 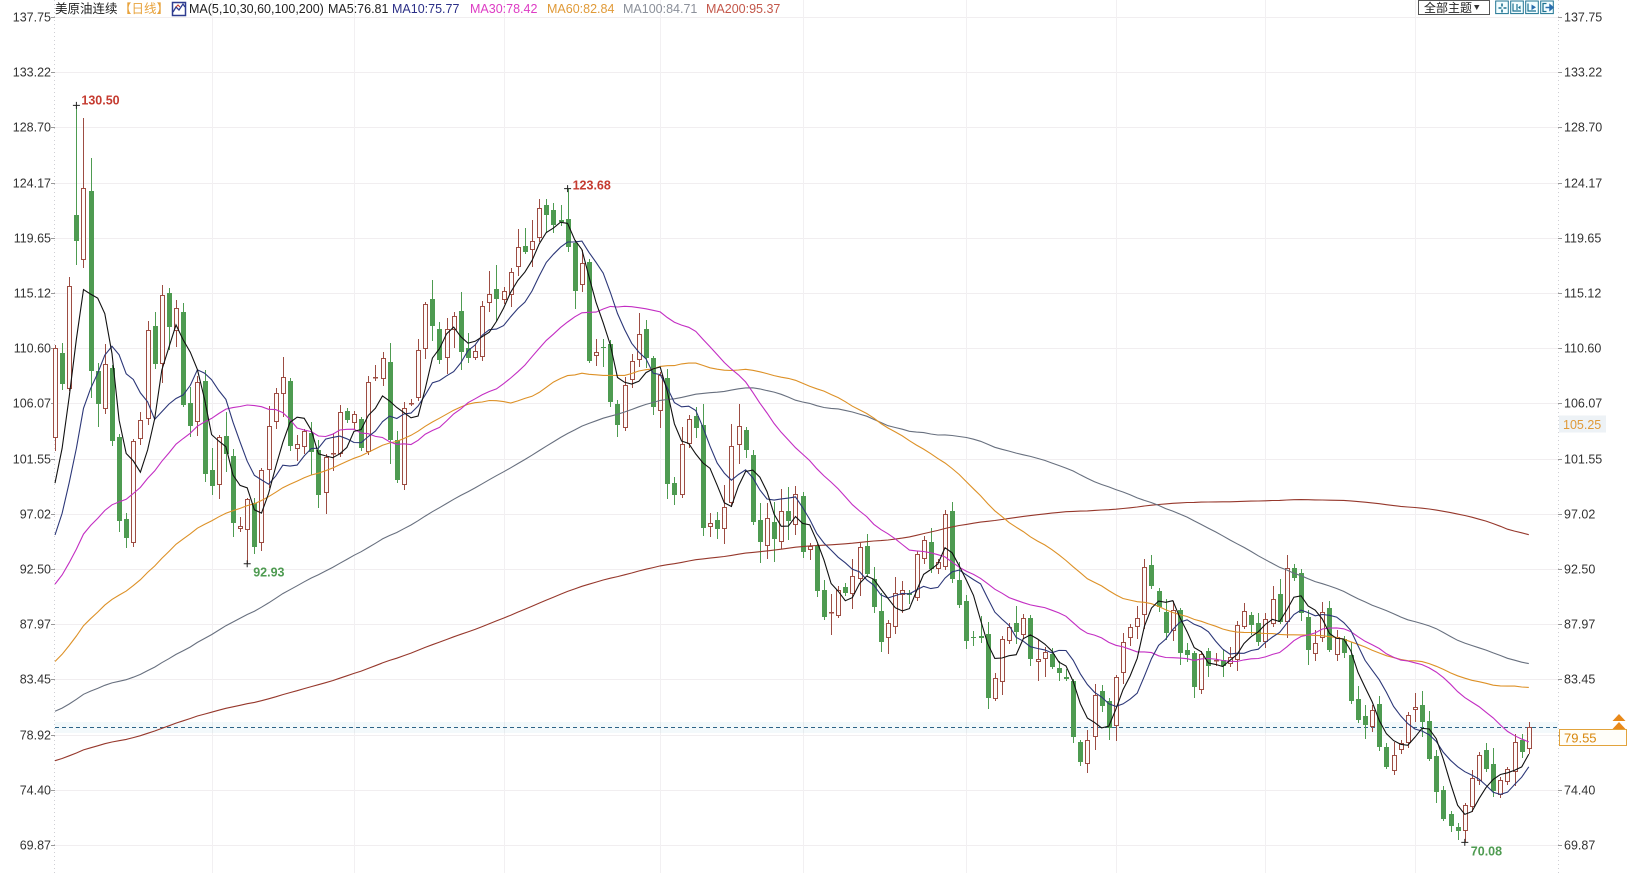 What do you see at coordinates (1580, 738) in the screenshot?
I see `svg-text: 79.55` at bounding box center [1580, 738].